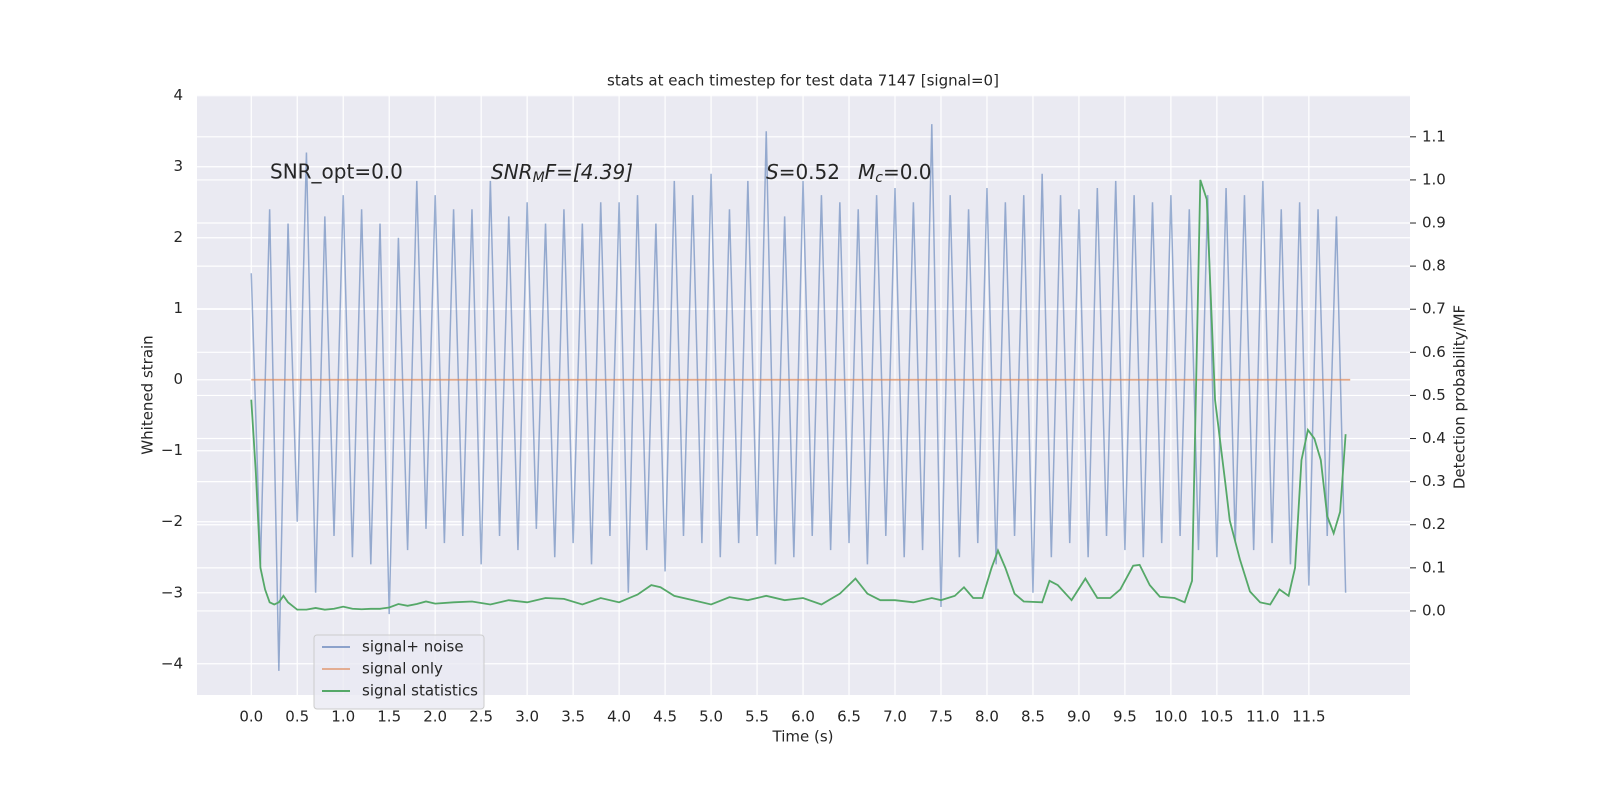 The width and height of the screenshot is (1600, 800). I want to click on y-tick-label: 4, so click(178, 95).